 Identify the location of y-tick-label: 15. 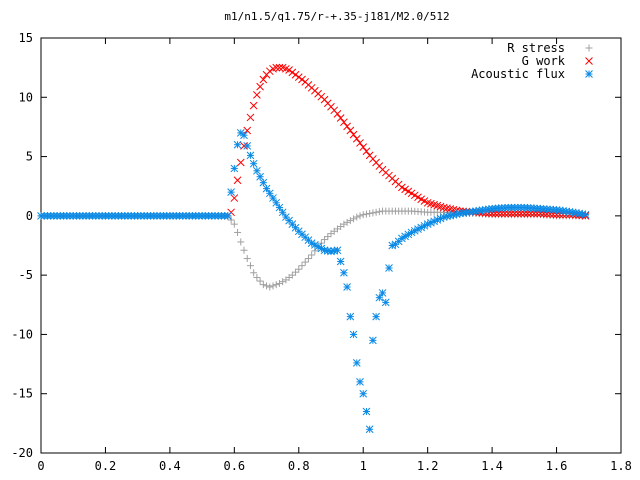
(26, 38).